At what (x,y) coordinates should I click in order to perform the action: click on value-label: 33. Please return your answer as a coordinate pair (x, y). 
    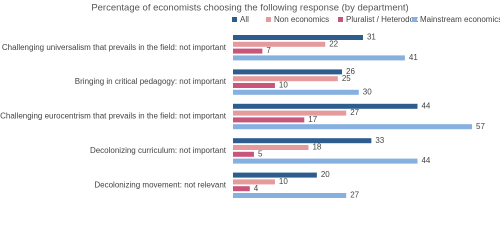
    Looking at the image, I should click on (379, 140).